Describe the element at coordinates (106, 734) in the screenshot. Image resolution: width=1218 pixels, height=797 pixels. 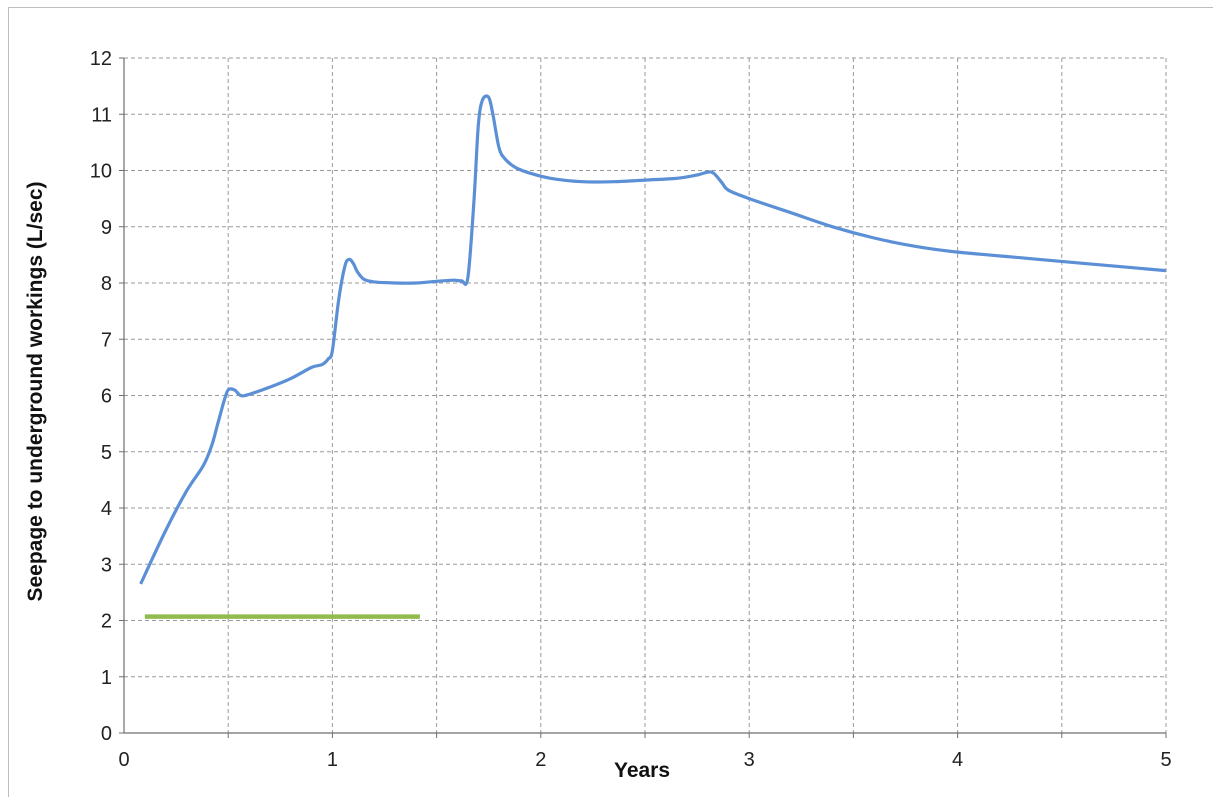
I see `y-tick-label: 0` at that location.